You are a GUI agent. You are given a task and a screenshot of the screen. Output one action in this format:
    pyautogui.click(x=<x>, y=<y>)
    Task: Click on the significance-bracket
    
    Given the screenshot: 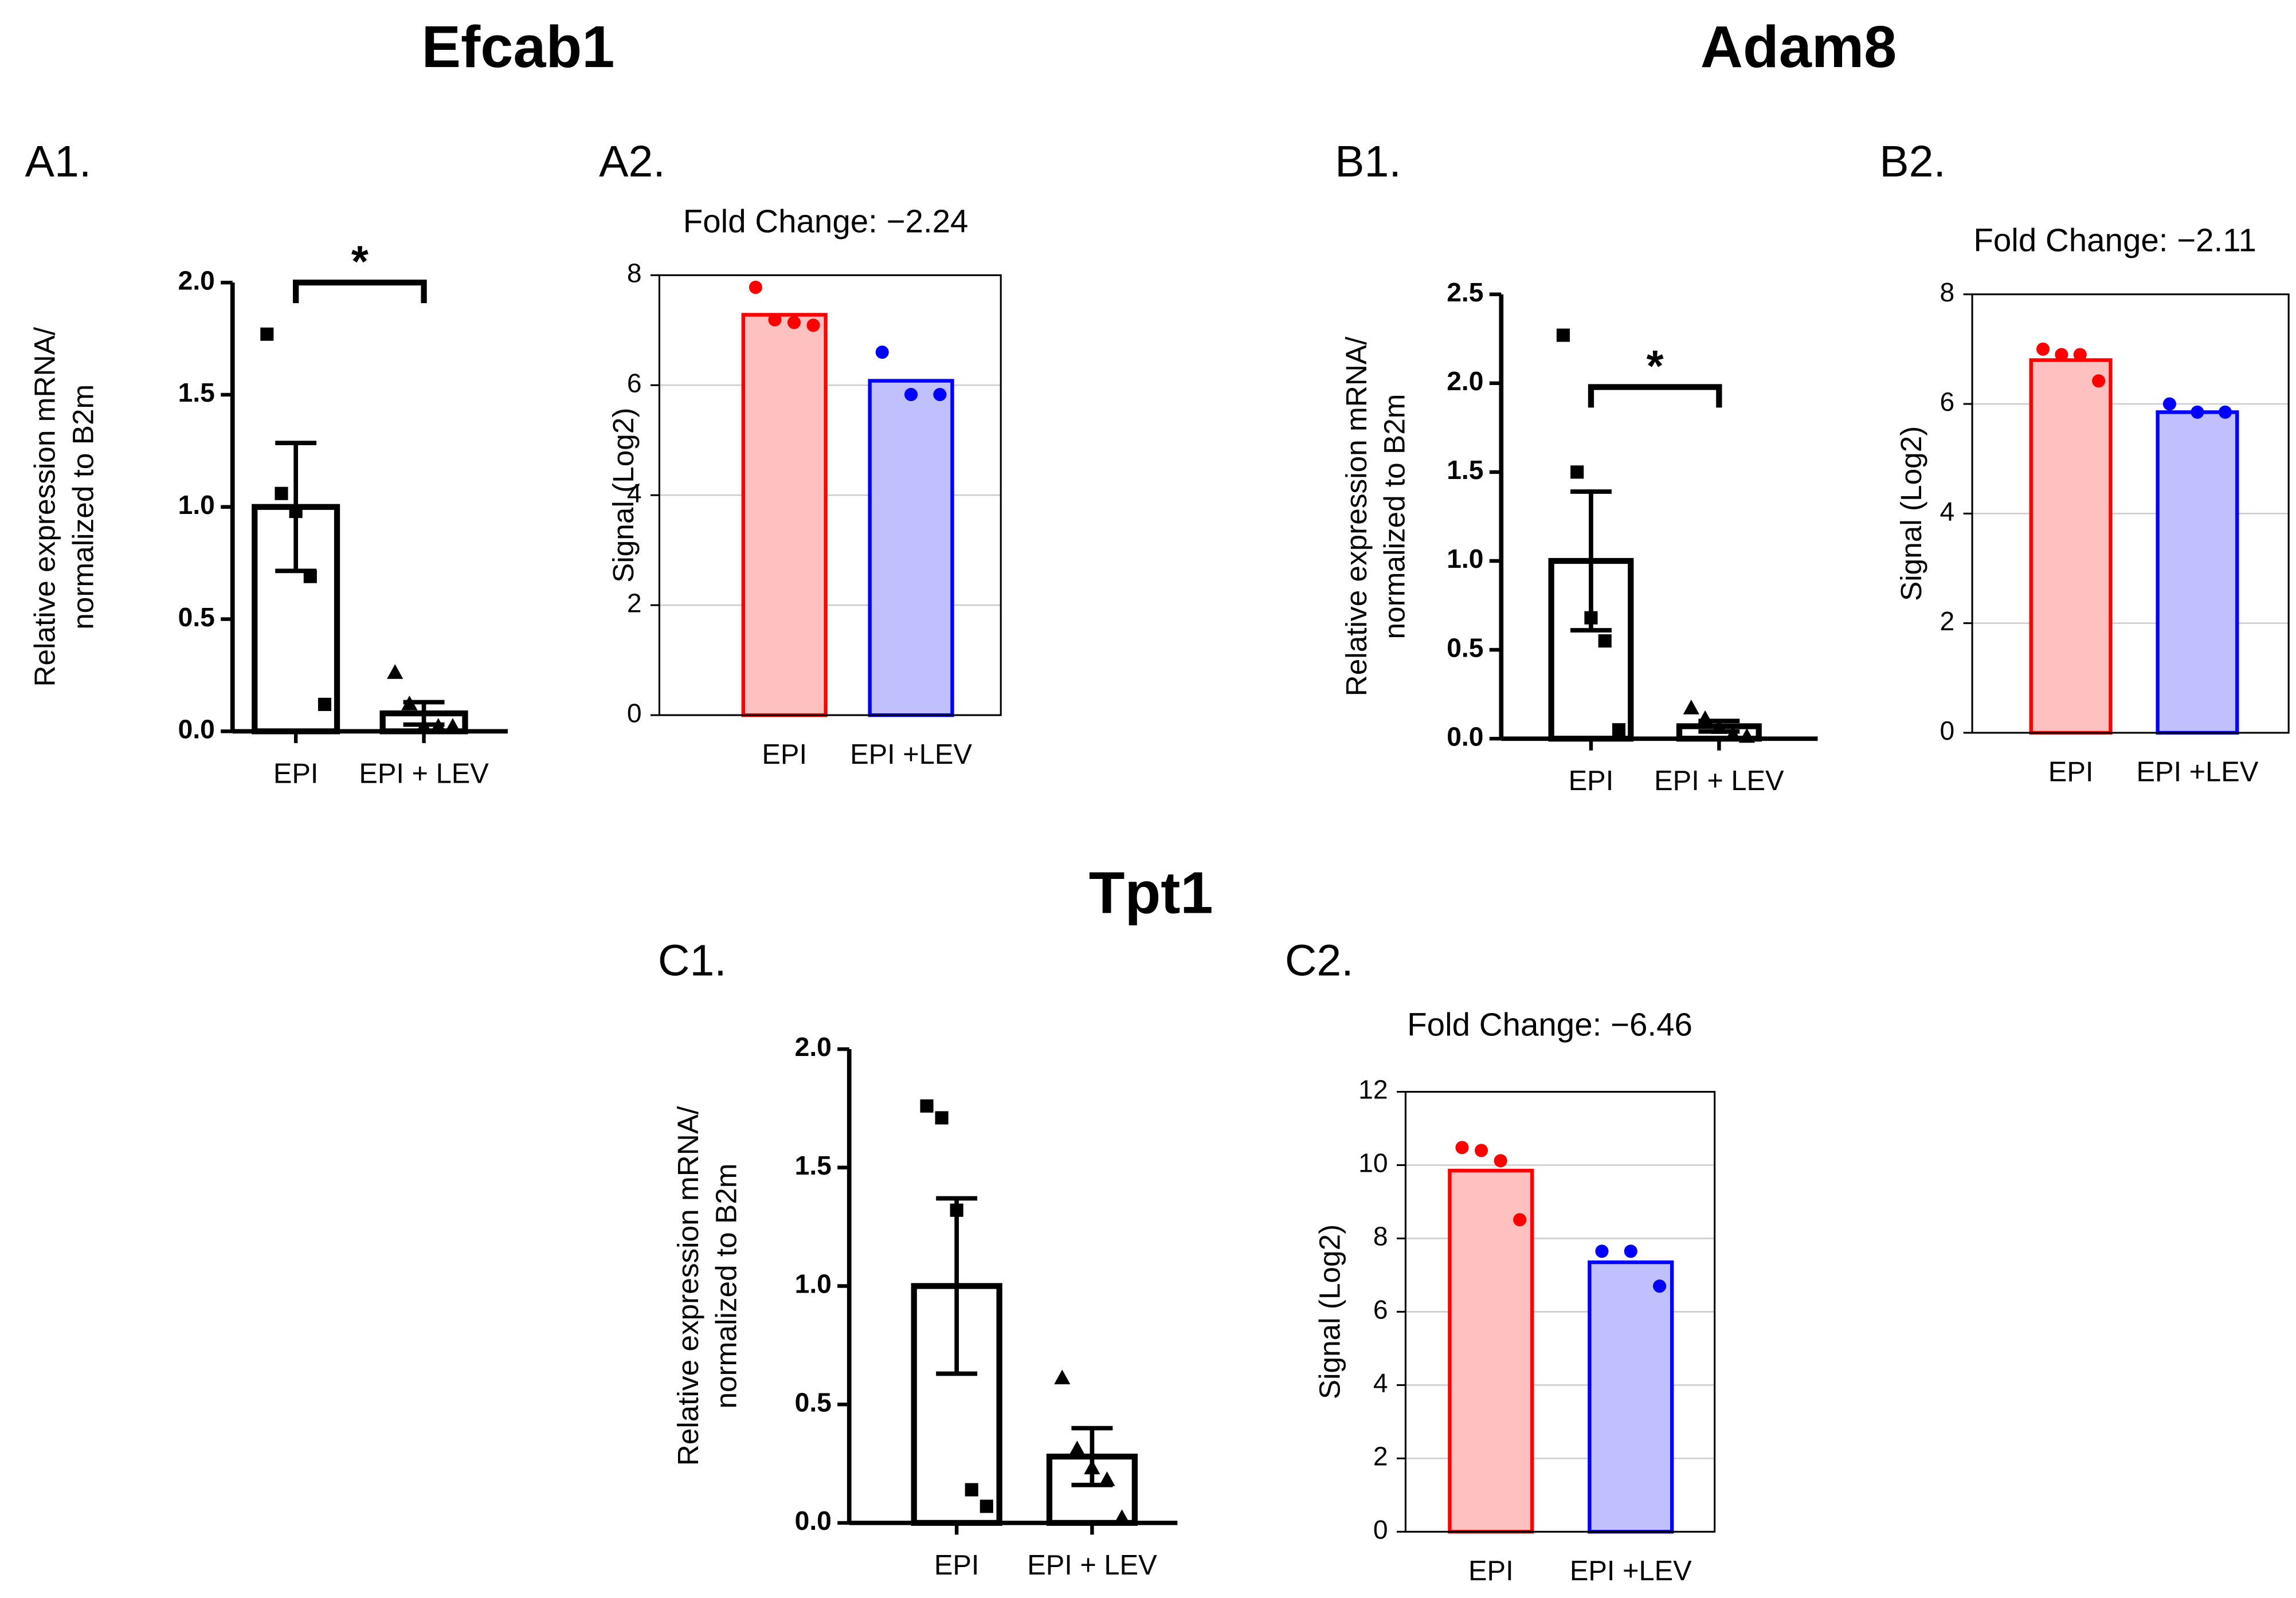 What is the action you would take?
    pyautogui.click(x=360, y=292)
    